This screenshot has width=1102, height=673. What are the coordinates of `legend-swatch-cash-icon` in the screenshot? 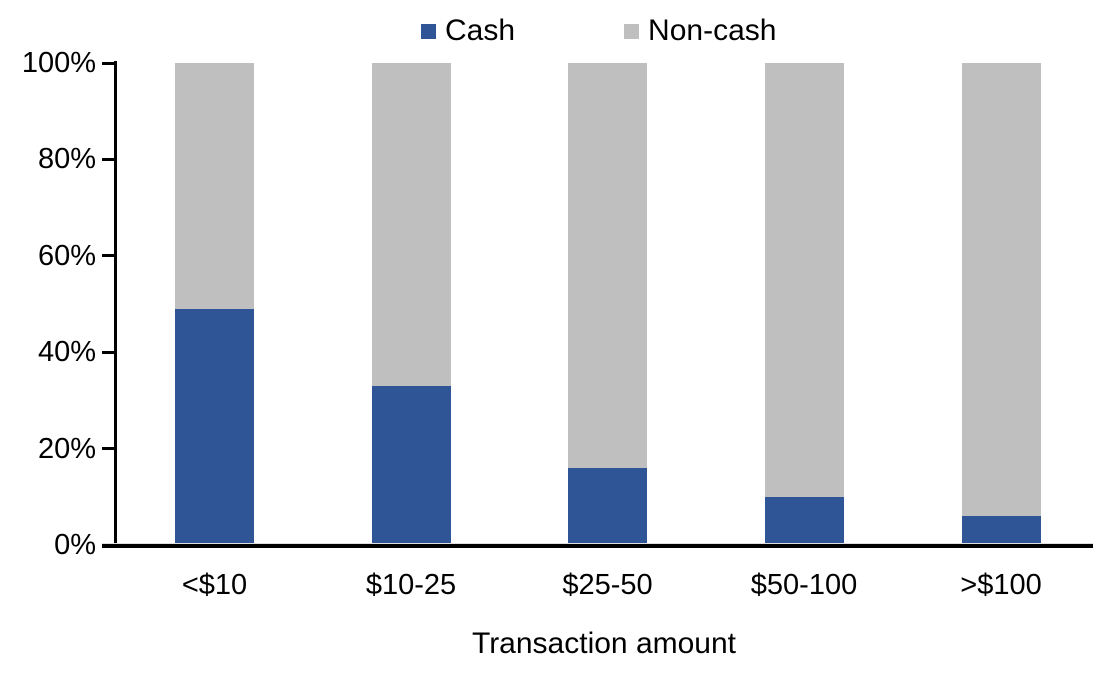 It's located at (428, 31).